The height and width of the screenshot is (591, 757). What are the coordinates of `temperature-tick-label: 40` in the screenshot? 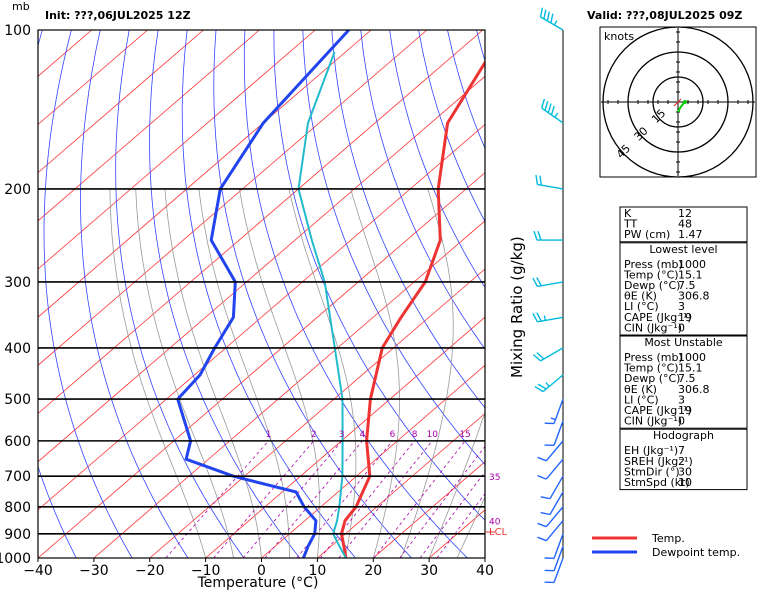 It's located at (485, 571).